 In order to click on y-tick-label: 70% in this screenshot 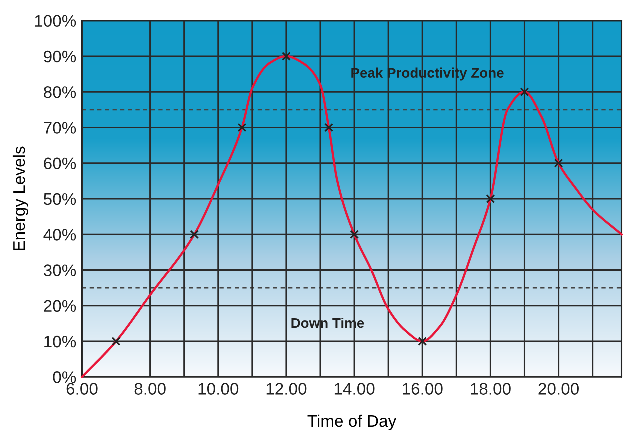, I will do `click(60, 128)`.